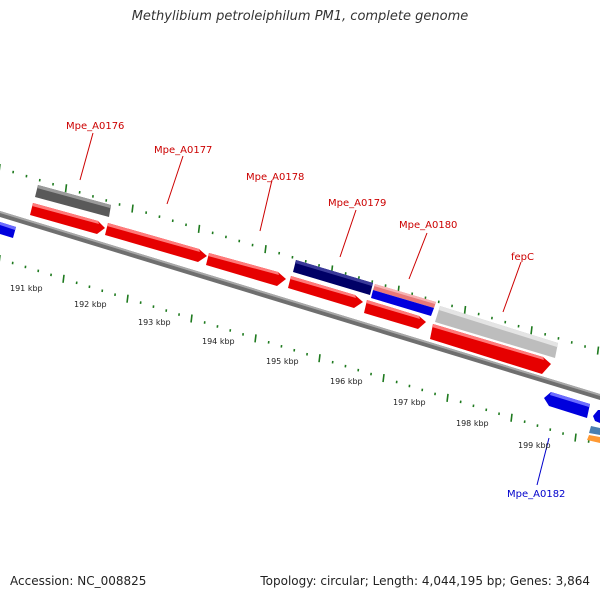 The height and width of the screenshot is (600, 600). I want to click on reverse-gene-fragment-left, so click(8, 230).